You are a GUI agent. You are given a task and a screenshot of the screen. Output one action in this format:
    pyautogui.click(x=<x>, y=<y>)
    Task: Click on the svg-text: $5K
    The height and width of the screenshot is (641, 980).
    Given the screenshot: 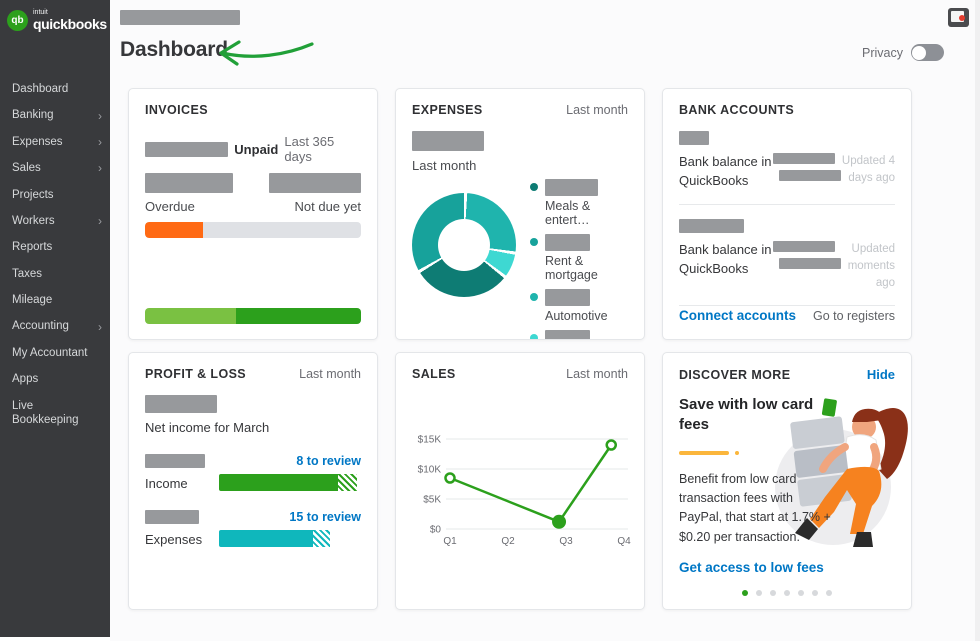 What is the action you would take?
    pyautogui.click(x=432, y=500)
    